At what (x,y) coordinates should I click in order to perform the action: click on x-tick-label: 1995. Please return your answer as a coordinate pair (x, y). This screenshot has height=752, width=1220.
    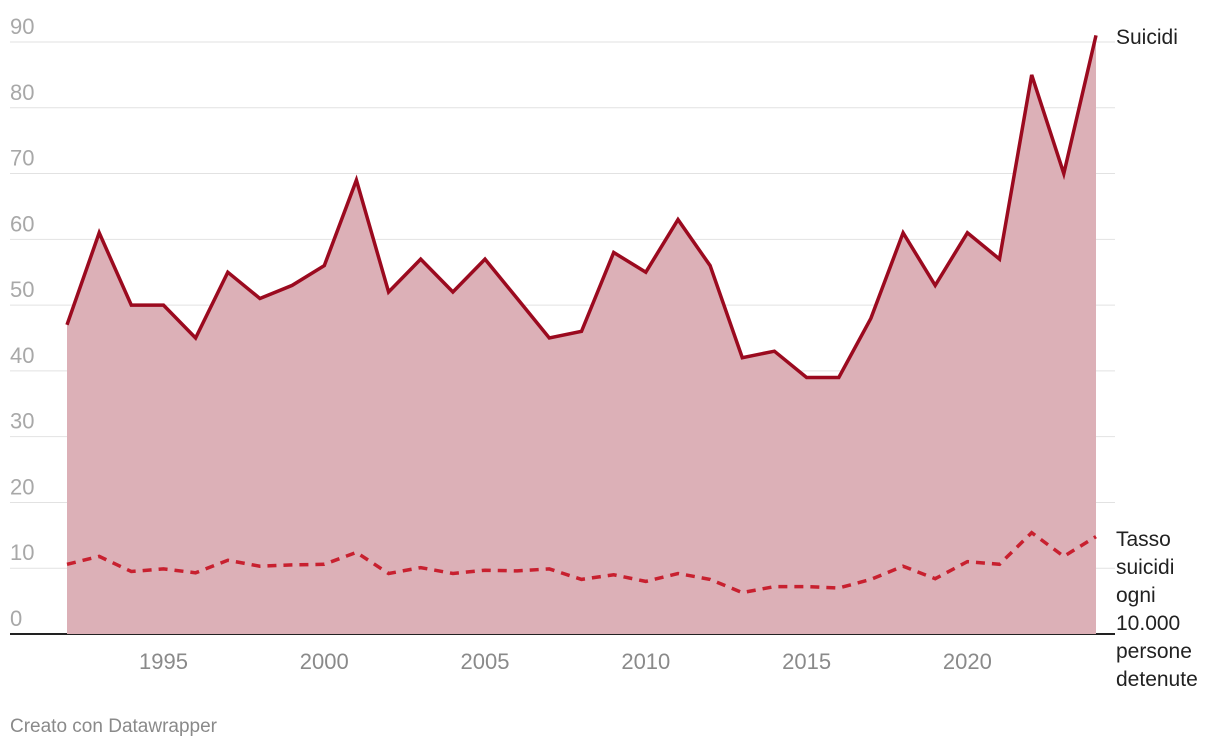
    Looking at the image, I should click on (163, 661).